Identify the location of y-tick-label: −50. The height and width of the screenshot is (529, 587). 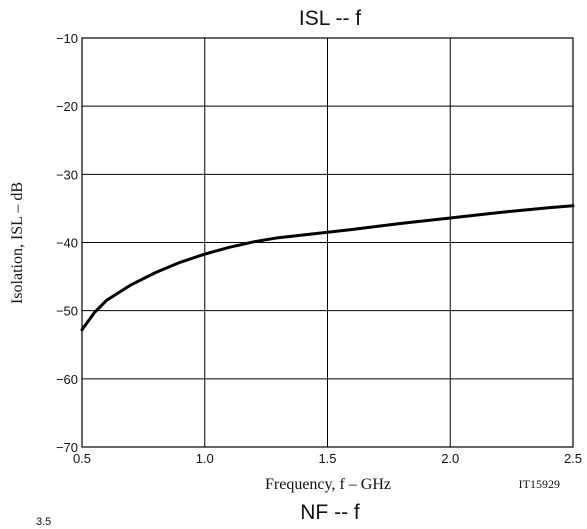
(67, 311).